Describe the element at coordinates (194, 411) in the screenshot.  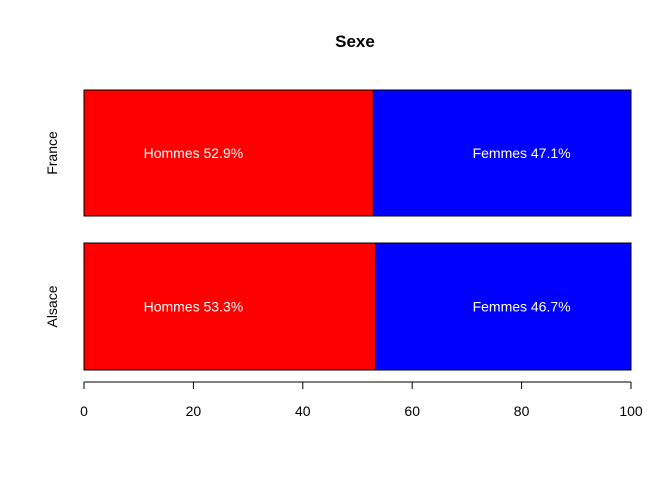
I see `x-tick-label: 20` at that location.